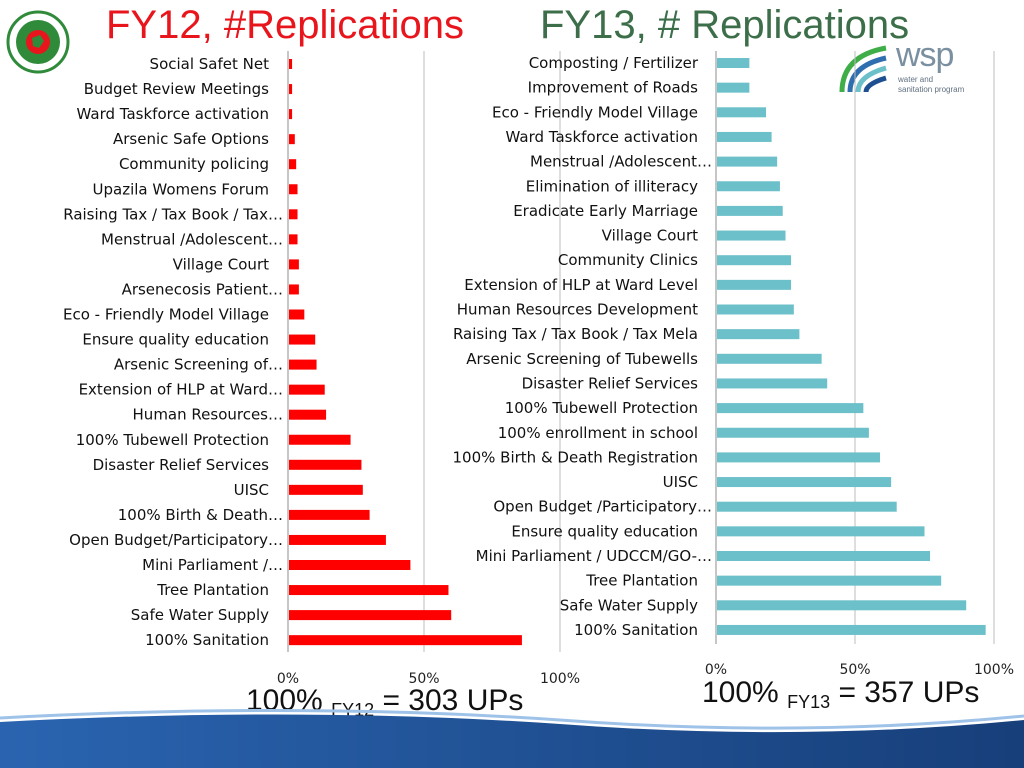 This screenshot has width=1024, height=768. Describe the element at coordinates (200, 615) in the screenshot. I see `fy12-category-label: Safe Water Supply` at that location.